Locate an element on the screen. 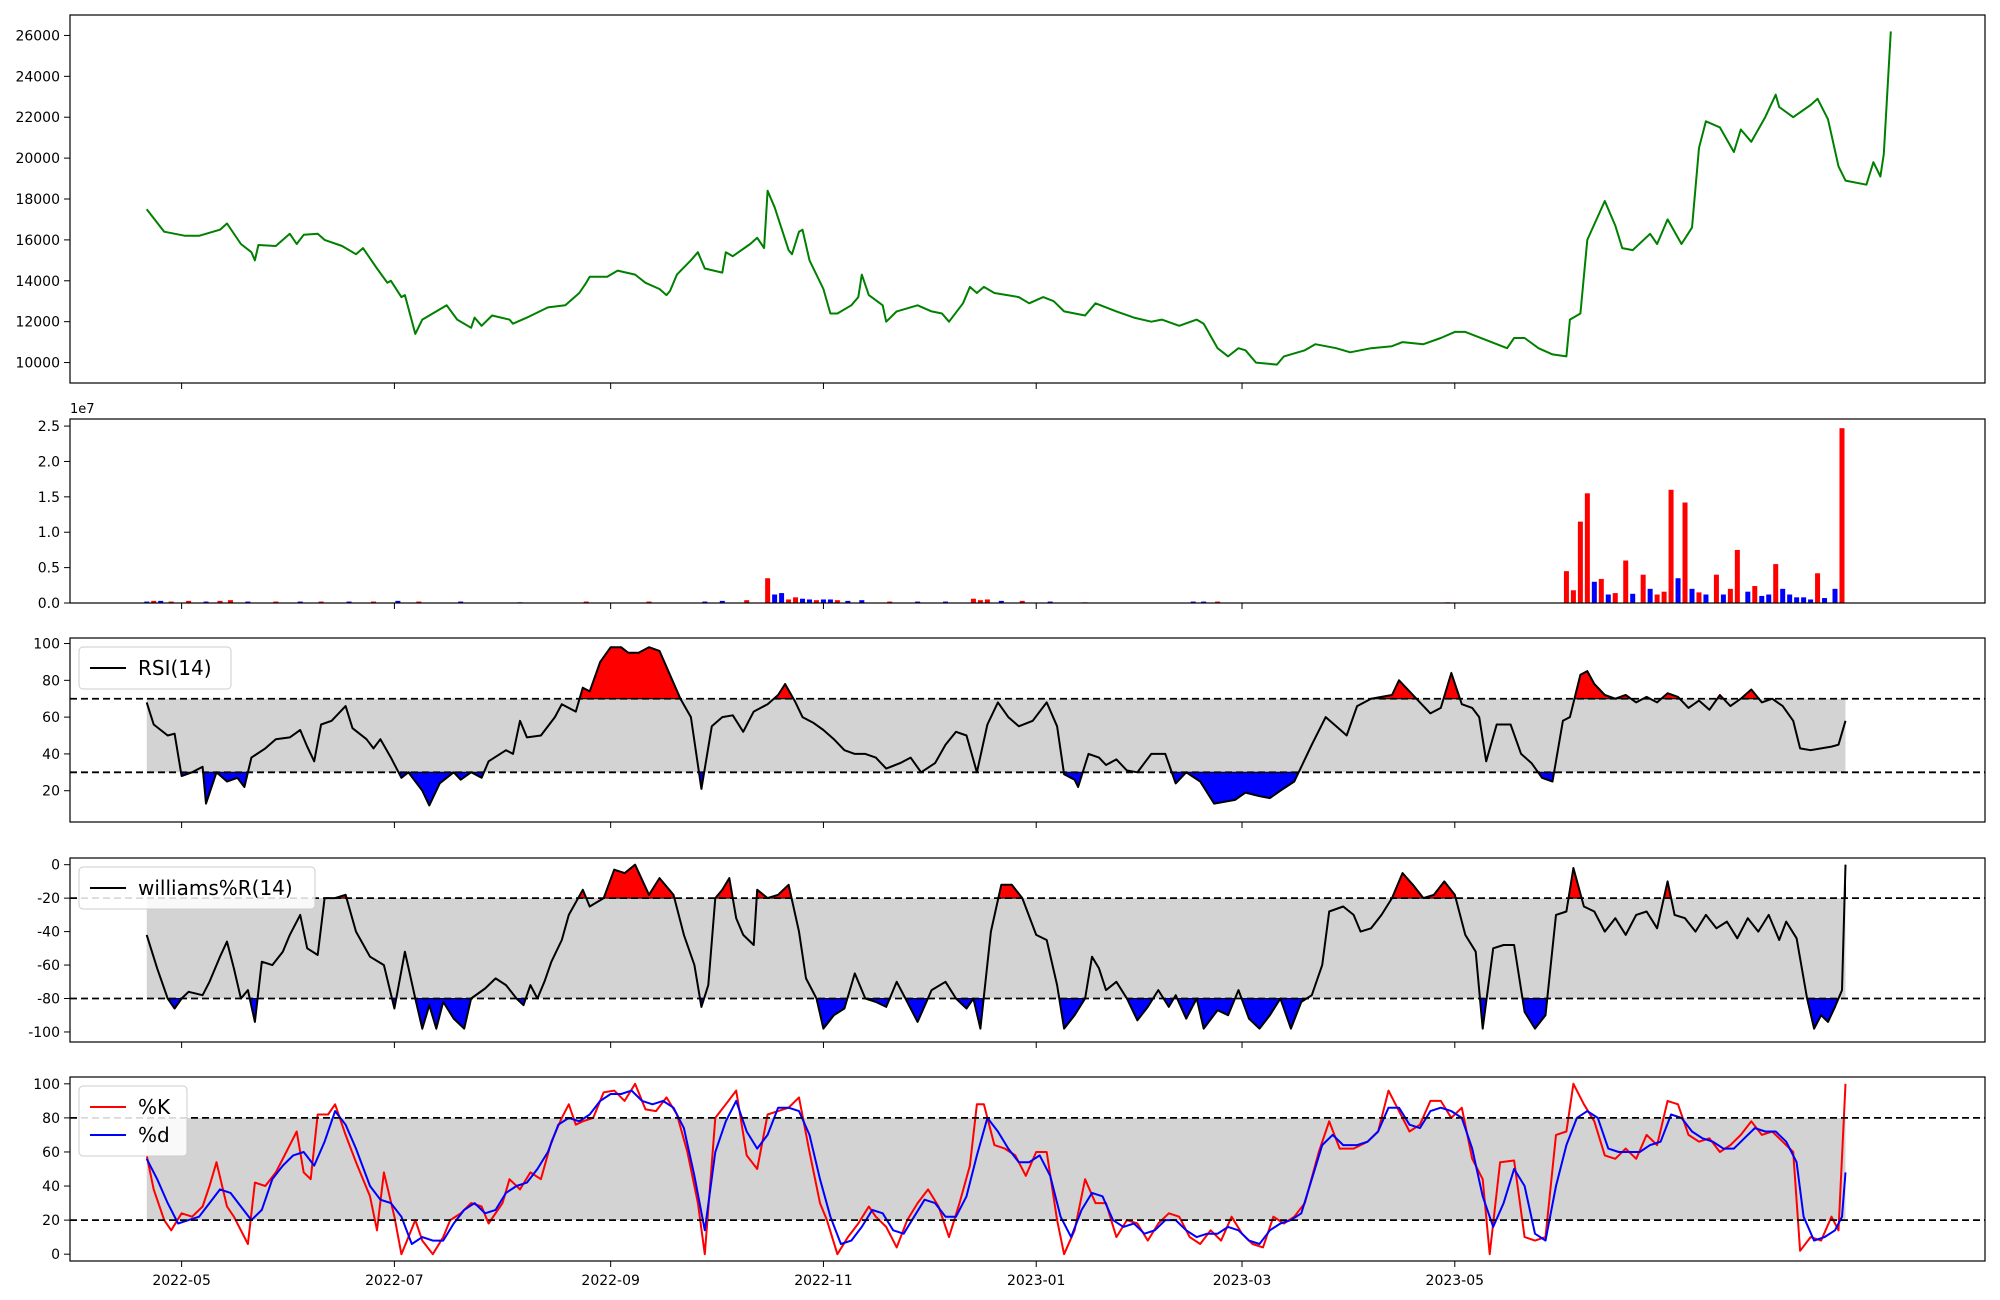  stoch-legend-label: %d is located at coordinates (154, 1135).